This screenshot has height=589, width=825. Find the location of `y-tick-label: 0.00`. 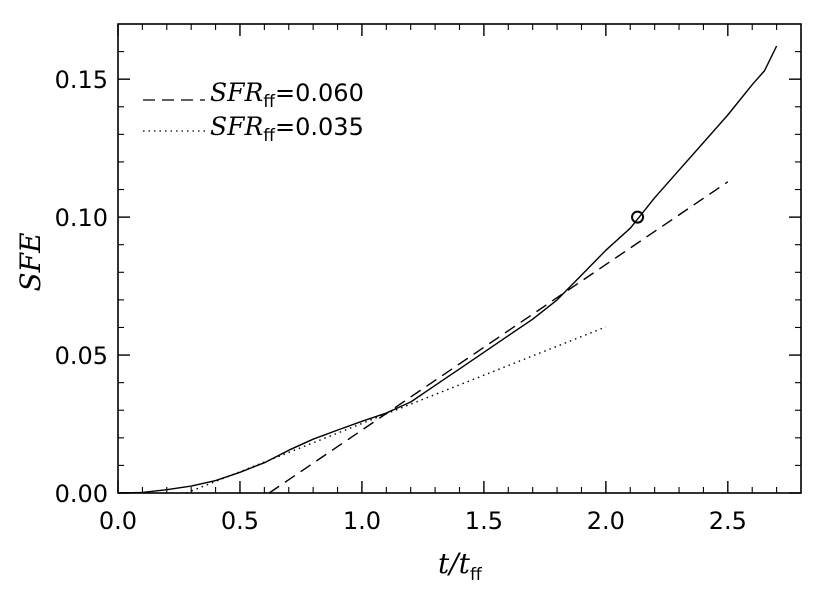

y-tick-label: 0.00 is located at coordinates (81, 494).